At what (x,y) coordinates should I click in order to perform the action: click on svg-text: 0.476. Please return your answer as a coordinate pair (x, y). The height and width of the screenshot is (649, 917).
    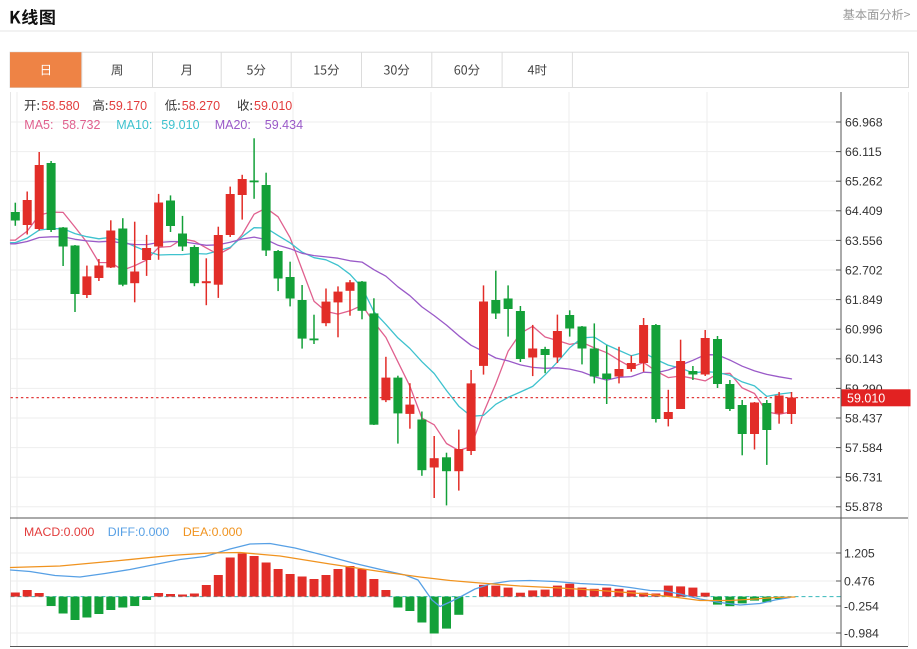
    Looking at the image, I should click on (859, 581).